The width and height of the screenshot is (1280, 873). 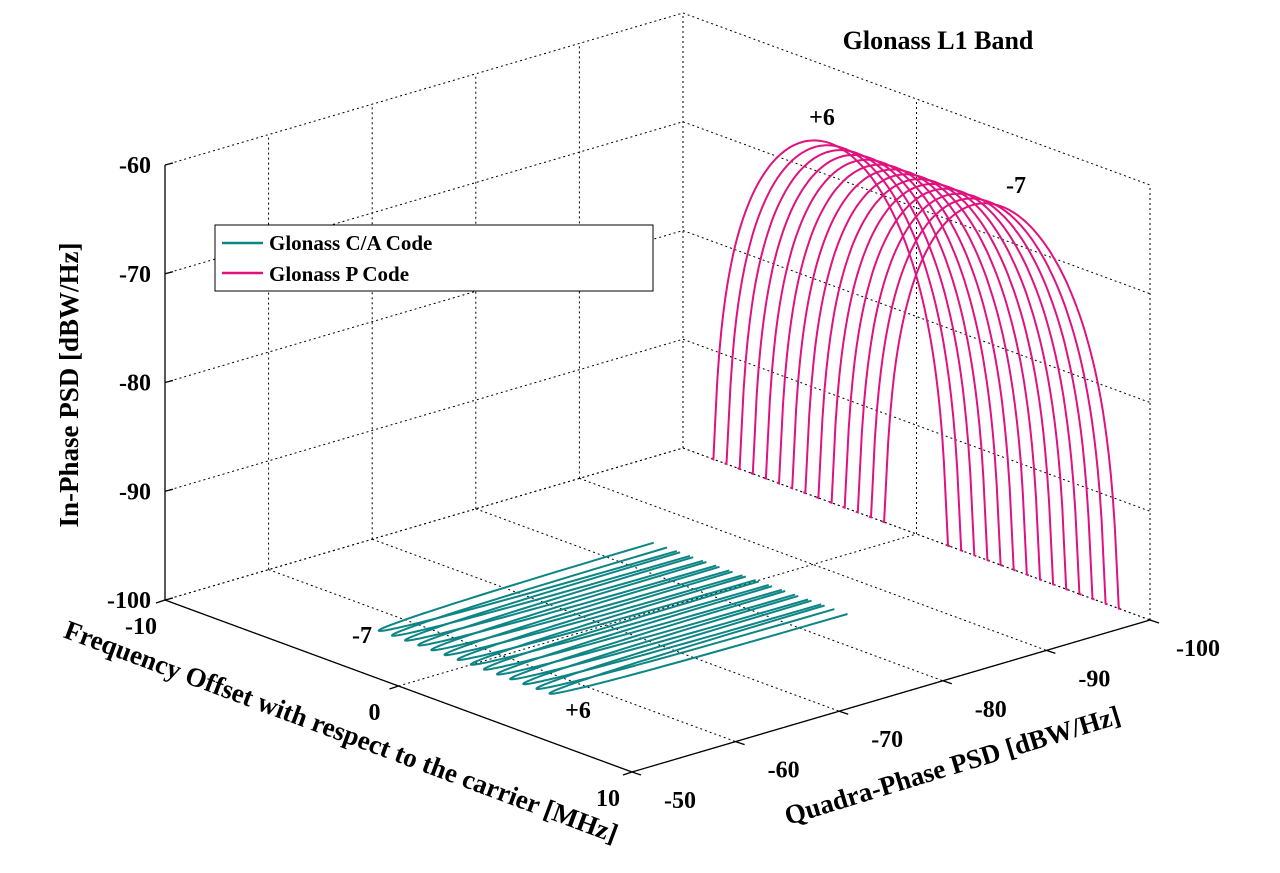 What do you see at coordinates (339, 274) in the screenshot?
I see `legend-label-p: Glonass P Code` at bounding box center [339, 274].